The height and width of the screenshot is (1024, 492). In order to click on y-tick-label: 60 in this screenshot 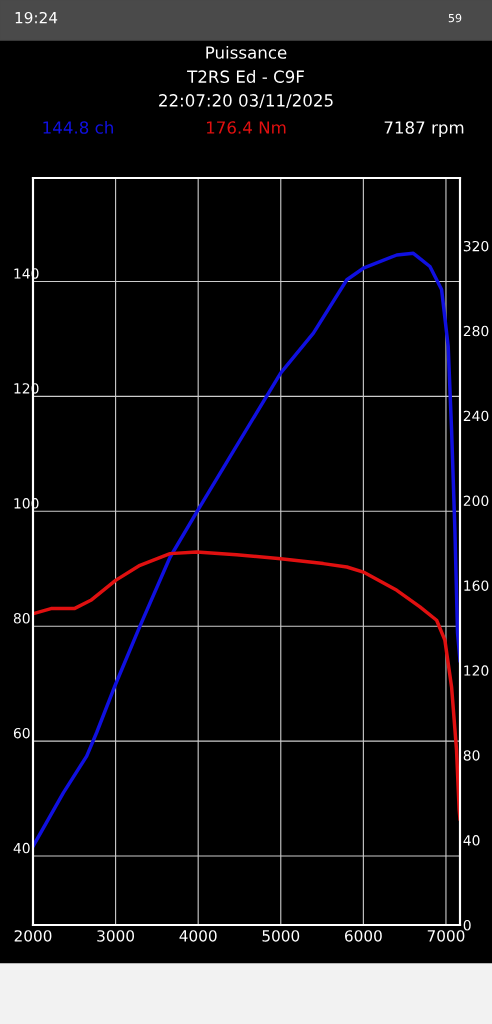, I will do `click(21, 733)`.